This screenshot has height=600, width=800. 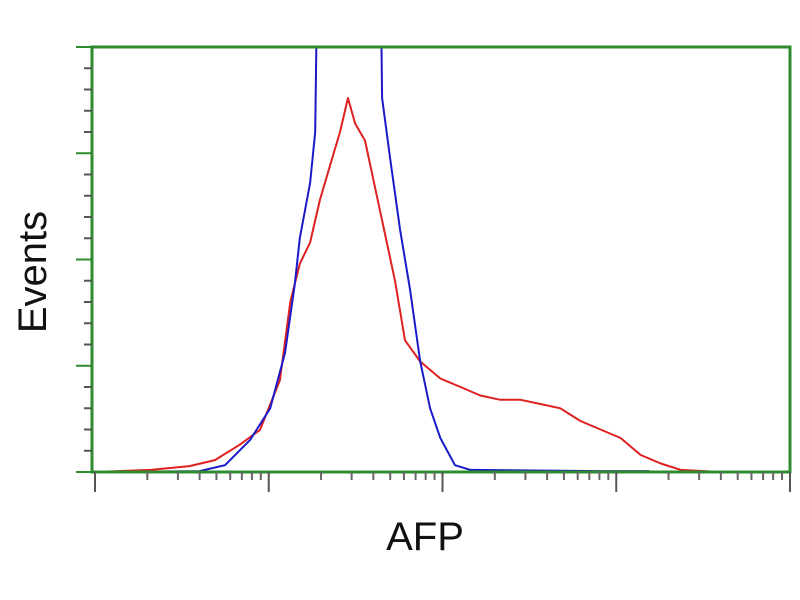 What do you see at coordinates (425, 537) in the screenshot?
I see `x-axis-label: AFP` at bounding box center [425, 537].